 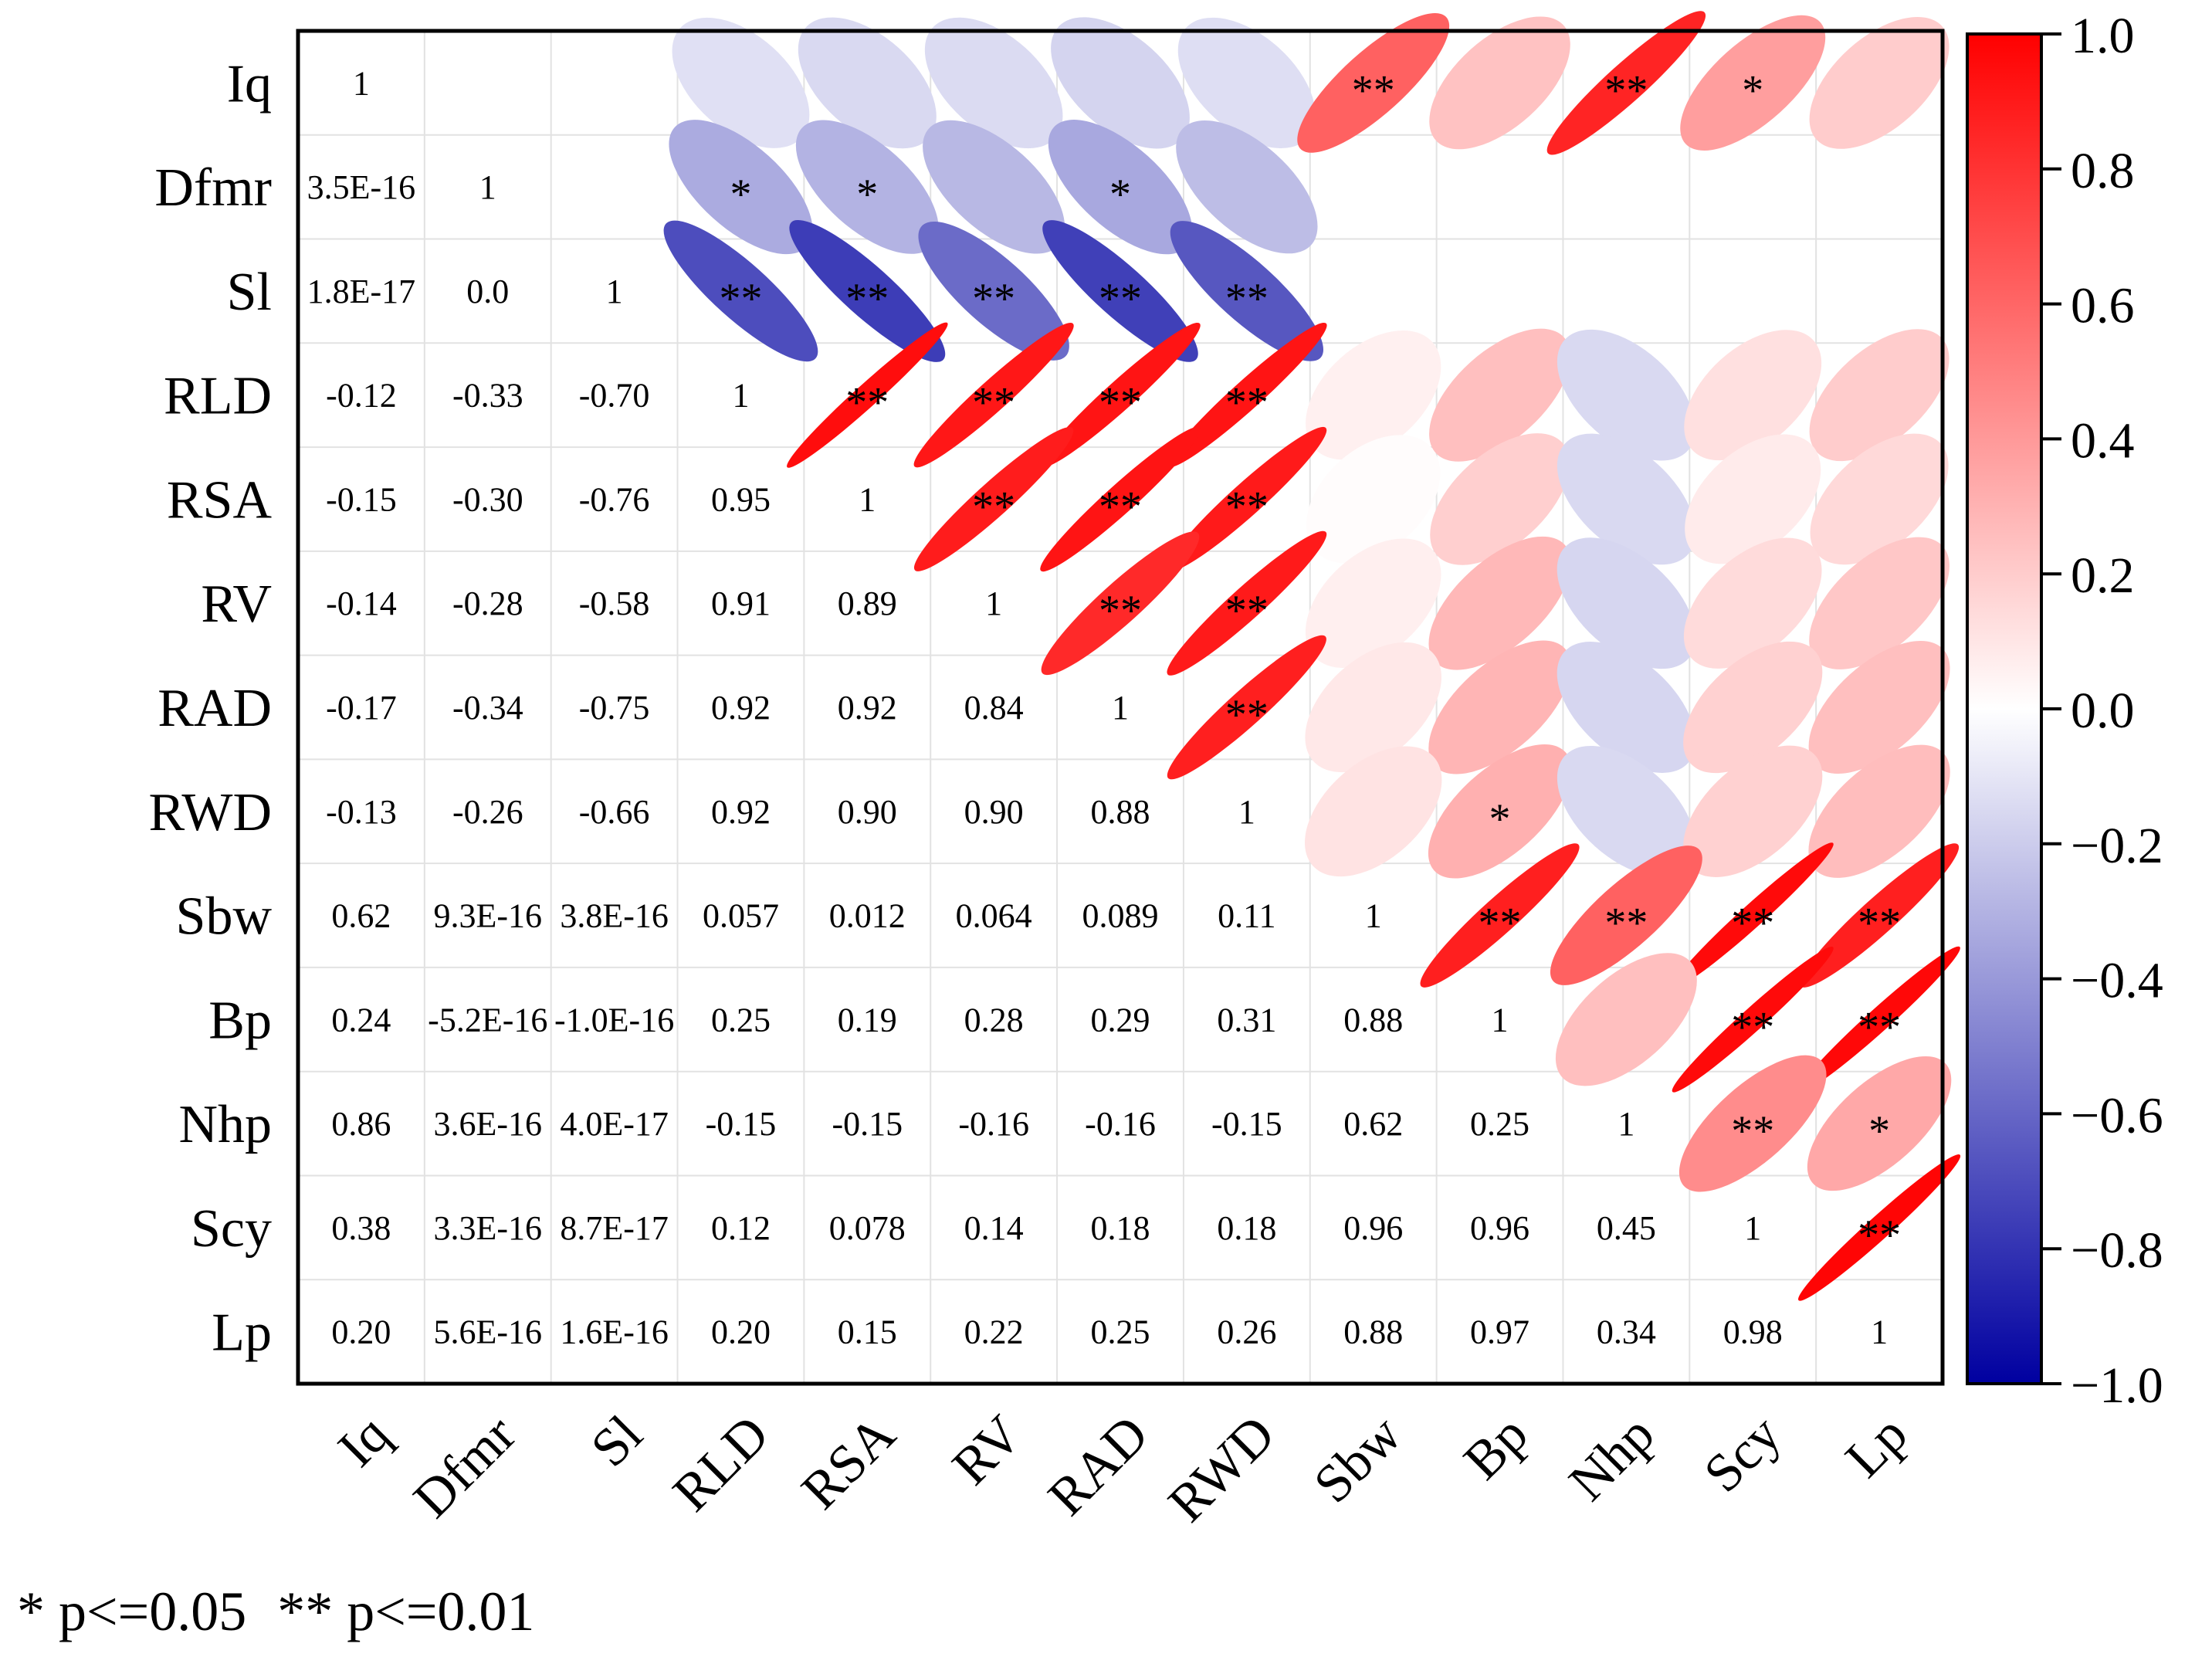 What do you see at coordinates (242, 1333) in the screenshot?
I see `row-label: Lp` at bounding box center [242, 1333].